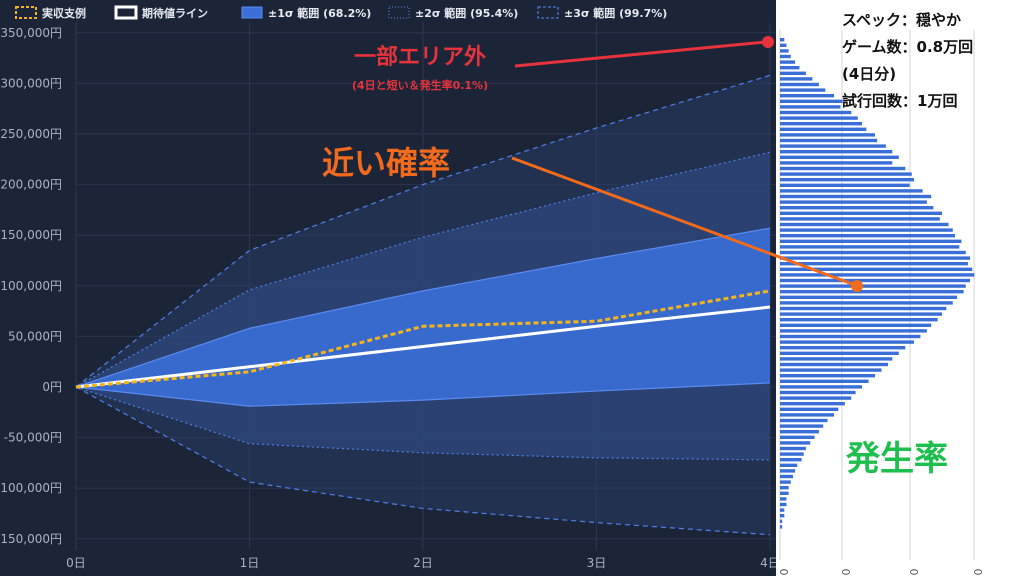 Image resolution: width=1024 pixels, height=576 pixels. I want to click on outside-area-arrow, so click(640, 54).